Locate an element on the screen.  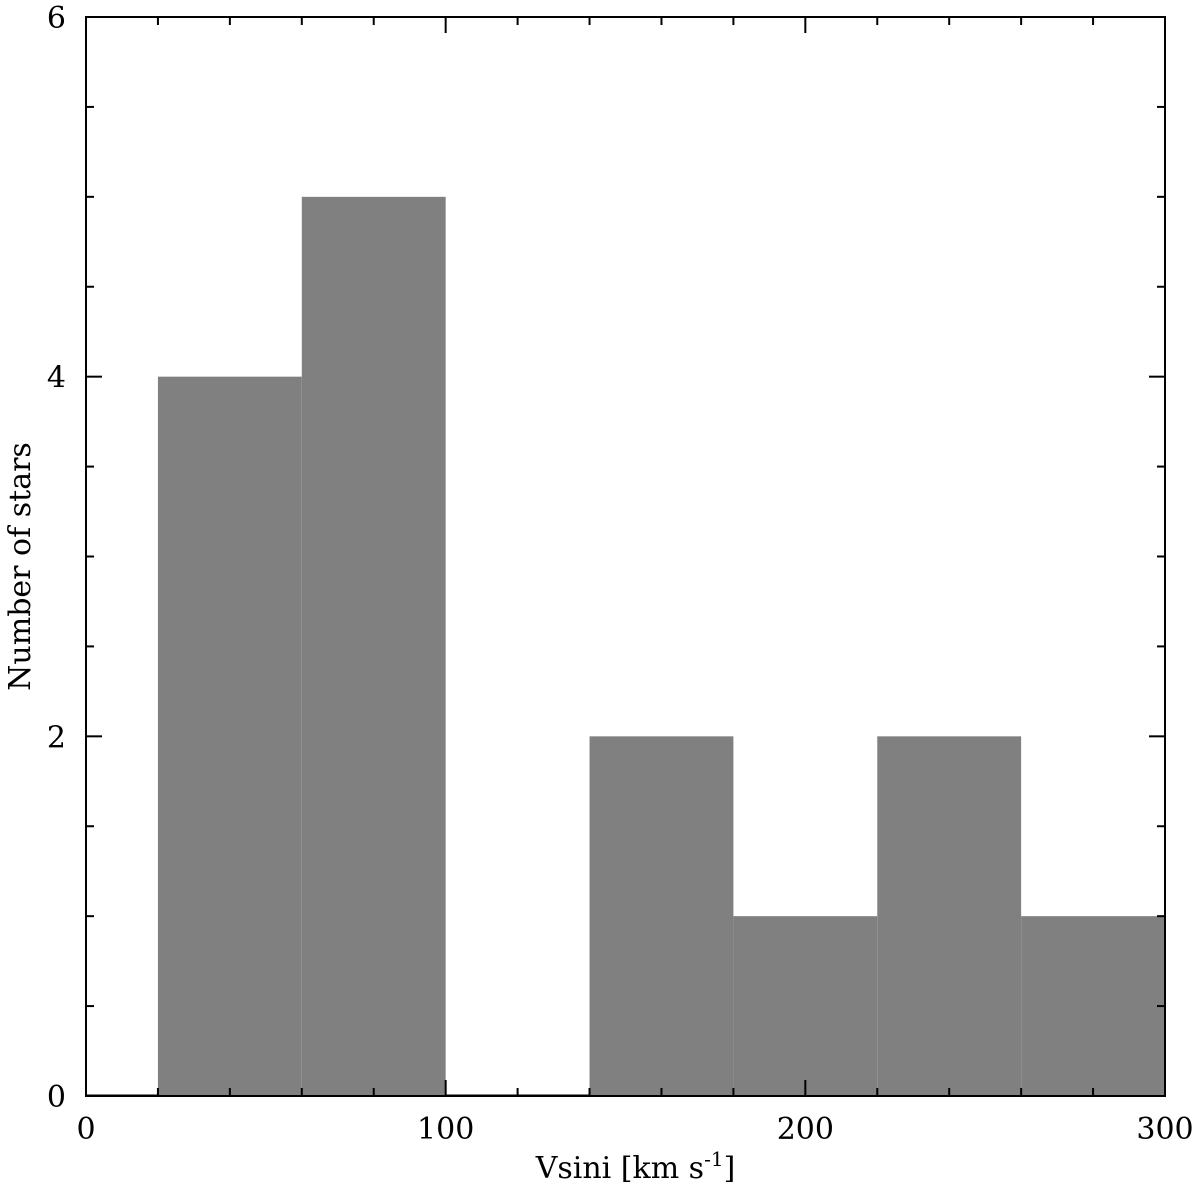
y-tick-label: 4 is located at coordinates (56, 378).